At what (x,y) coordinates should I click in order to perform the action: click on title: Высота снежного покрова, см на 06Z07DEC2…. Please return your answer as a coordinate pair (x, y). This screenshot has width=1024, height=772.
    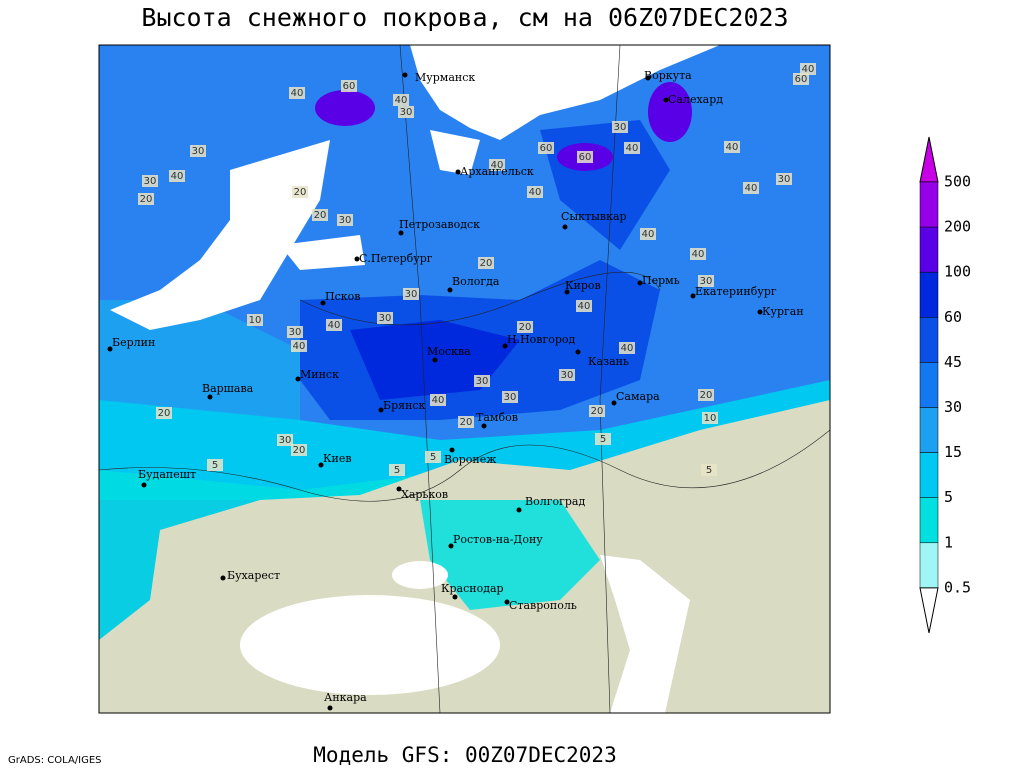
    Looking at the image, I should click on (464, 17).